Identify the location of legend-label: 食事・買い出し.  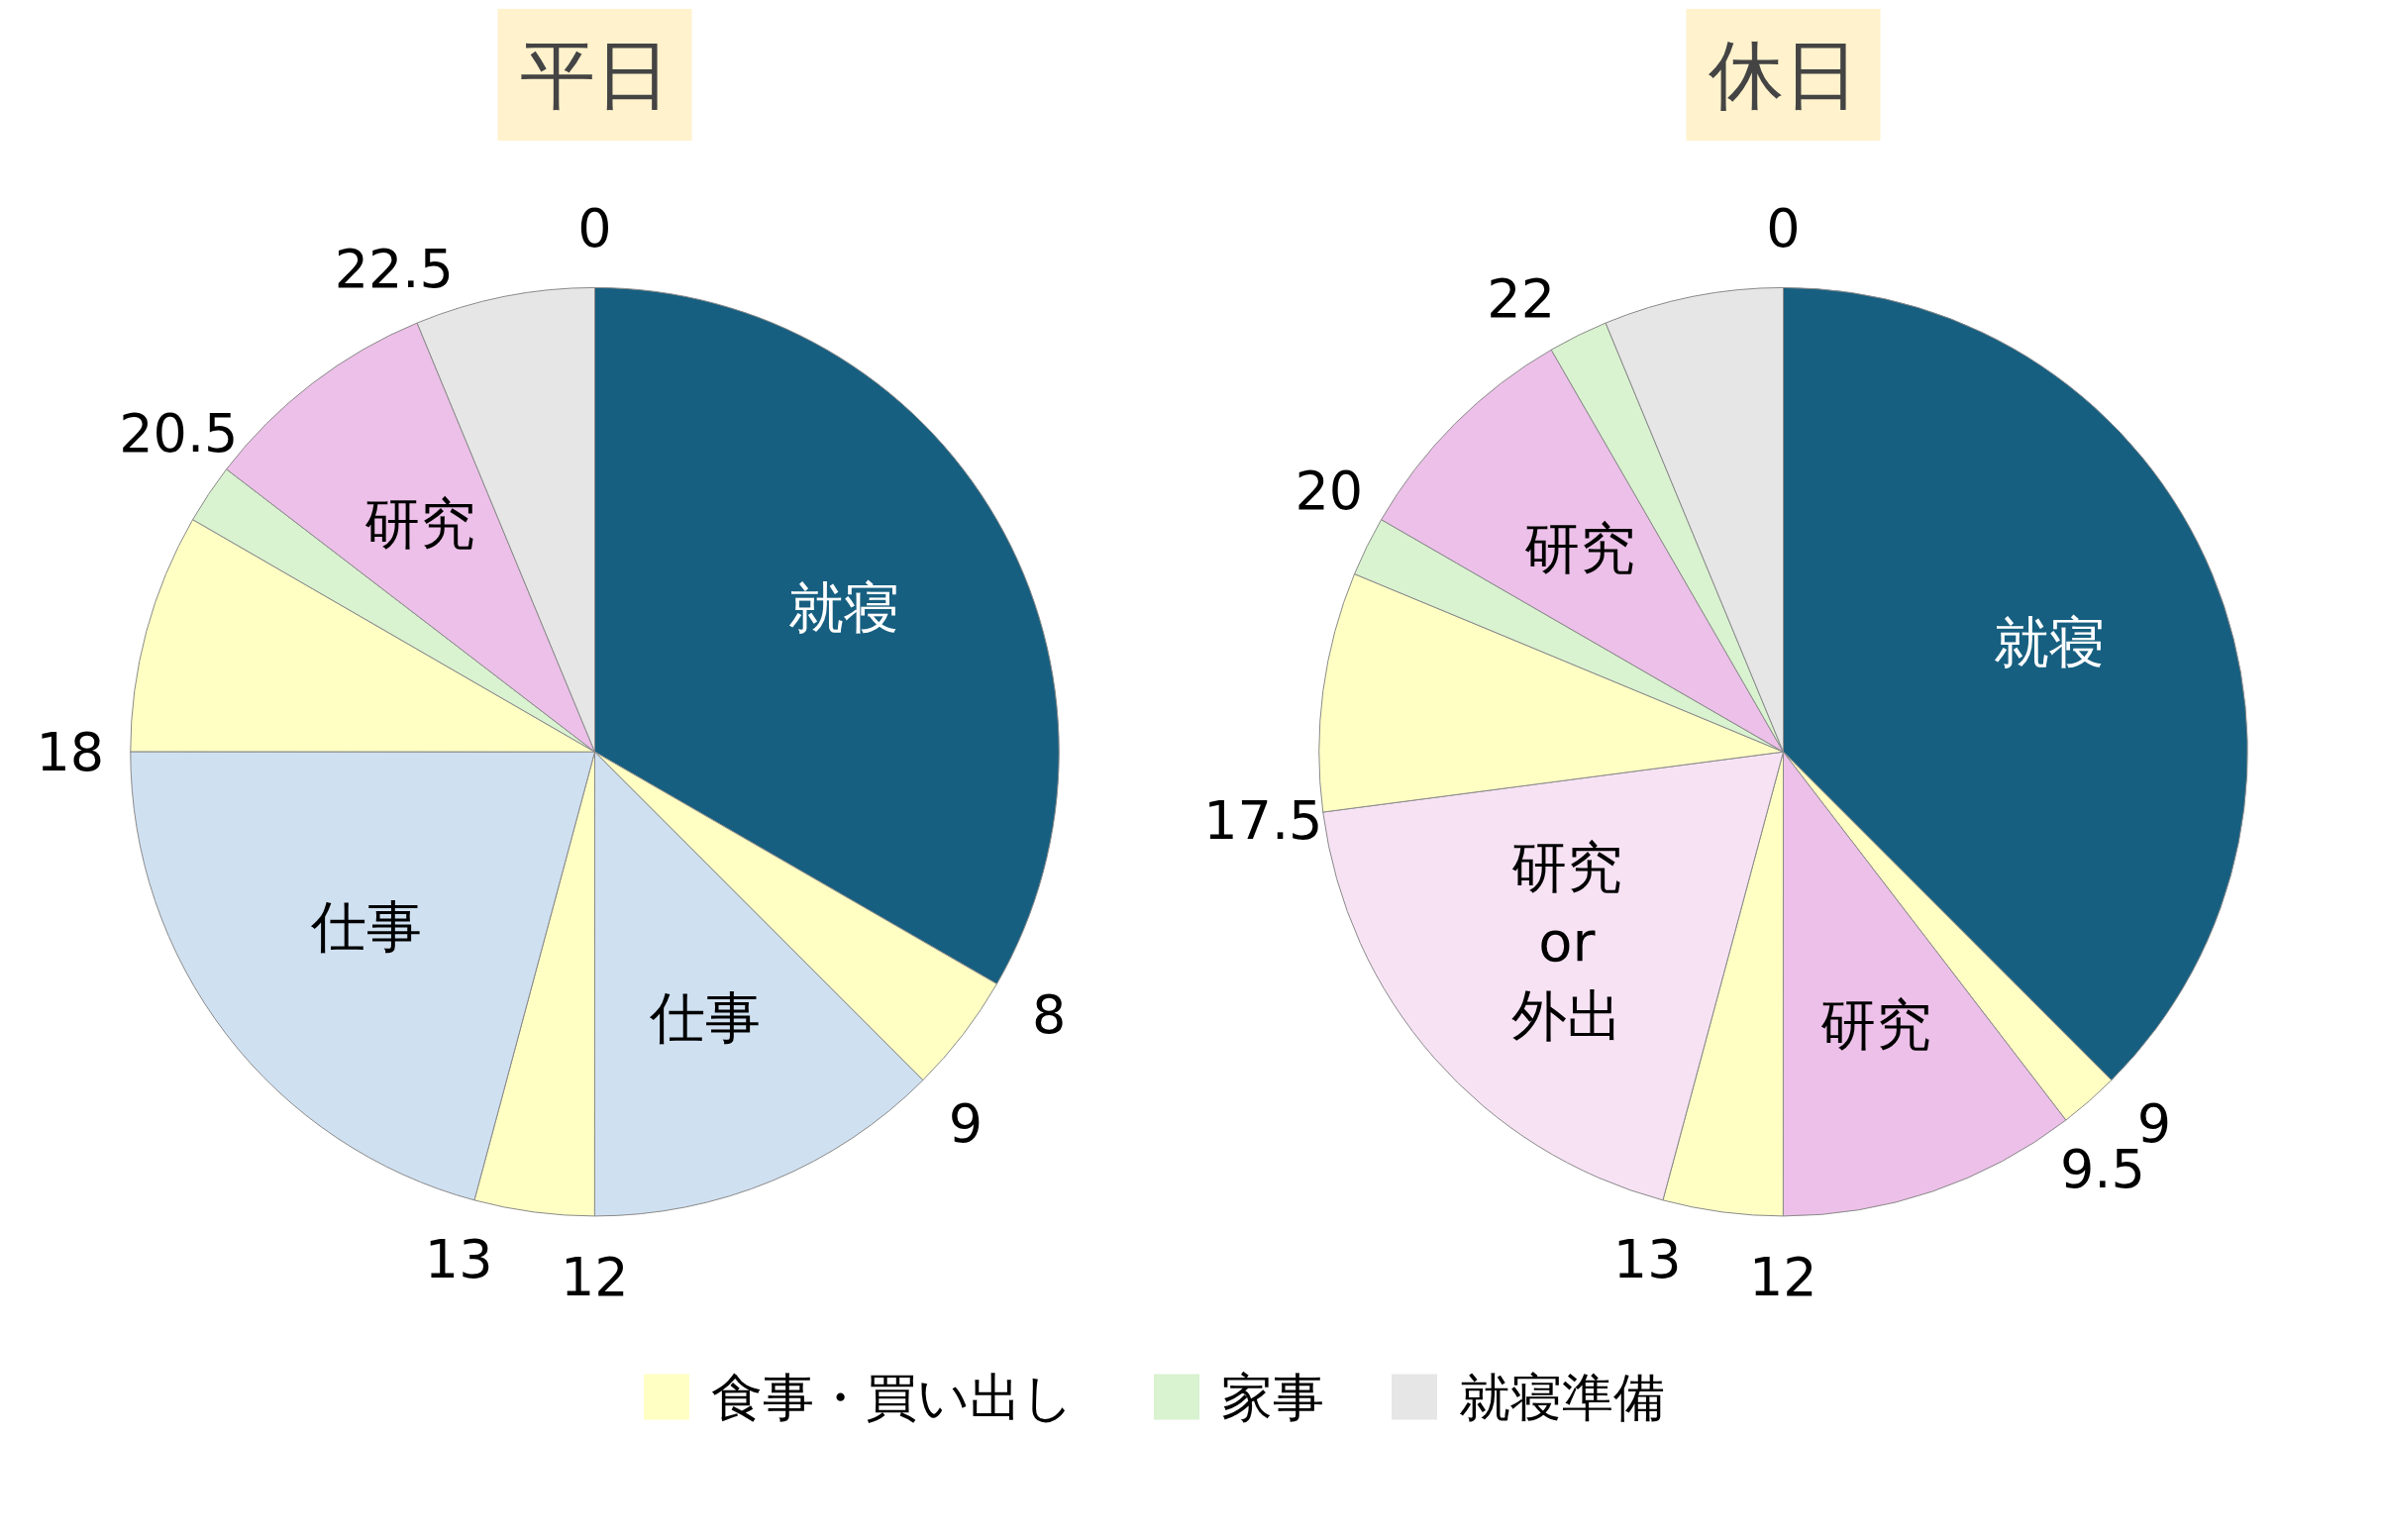
(892, 1397).